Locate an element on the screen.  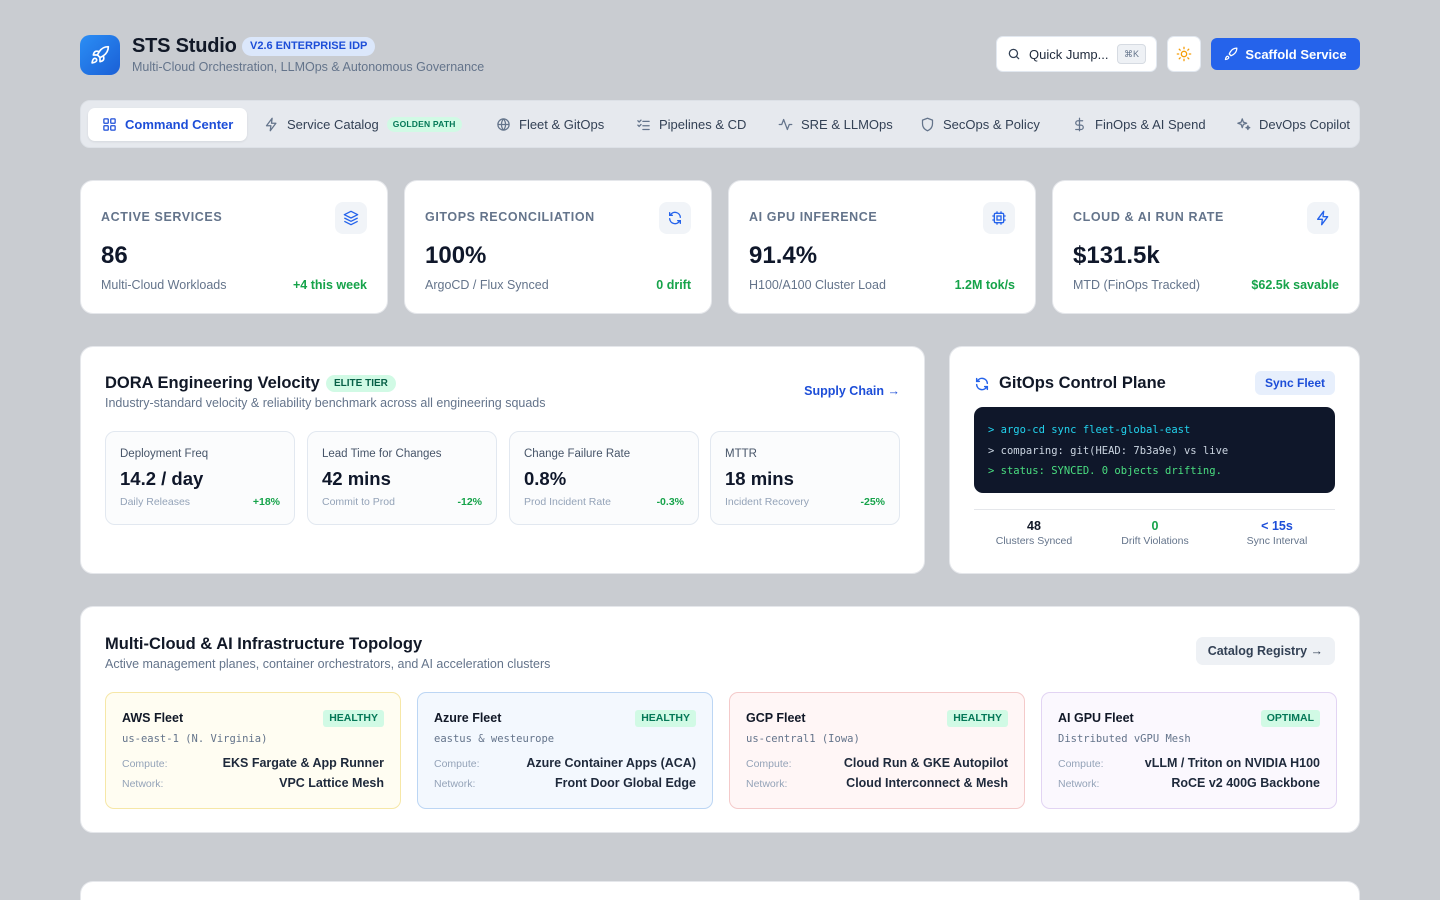
metric-delta: -0.3% is located at coordinates (670, 502).